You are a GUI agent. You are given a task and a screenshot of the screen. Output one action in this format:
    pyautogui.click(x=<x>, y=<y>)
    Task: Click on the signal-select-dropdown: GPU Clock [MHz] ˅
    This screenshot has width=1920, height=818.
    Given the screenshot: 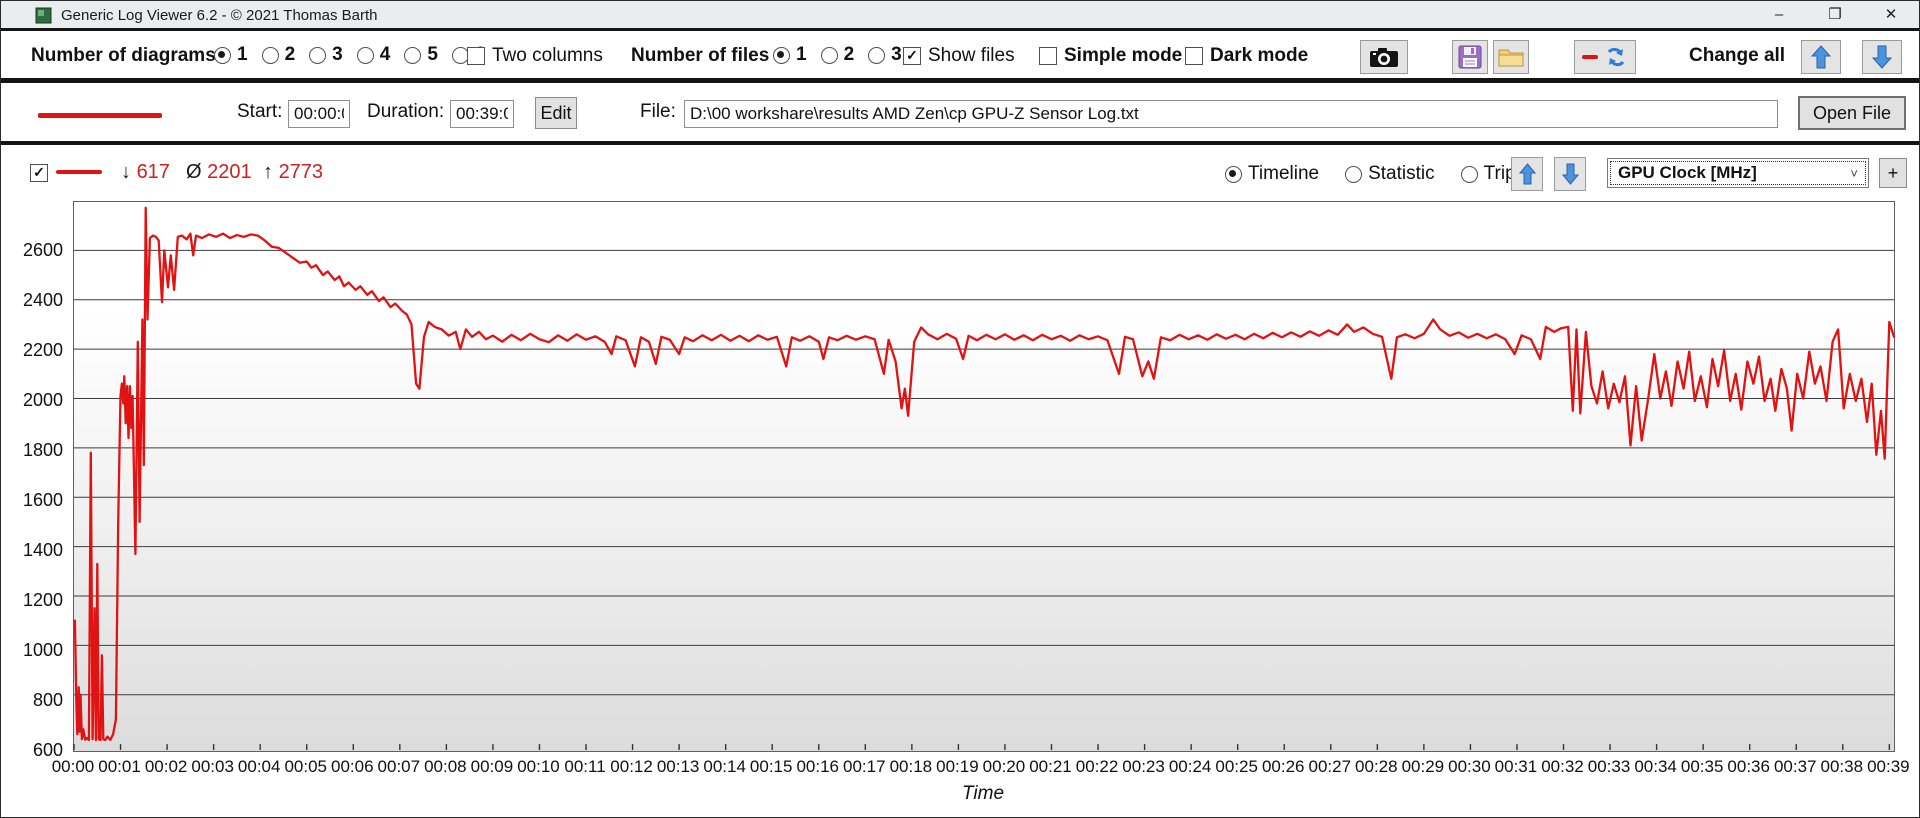 What is the action you would take?
    pyautogui.click(x=1738, y=173)
    